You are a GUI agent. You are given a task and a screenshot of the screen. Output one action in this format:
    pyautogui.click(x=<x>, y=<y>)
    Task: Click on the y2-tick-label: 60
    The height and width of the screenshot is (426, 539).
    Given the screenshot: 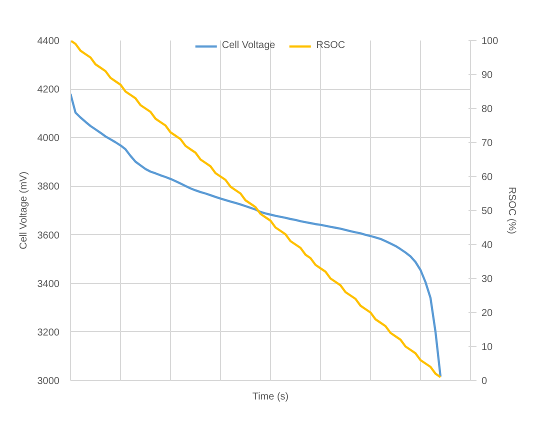 What is the action you would take?
    pyautogui.click(x=488, y=177)
    